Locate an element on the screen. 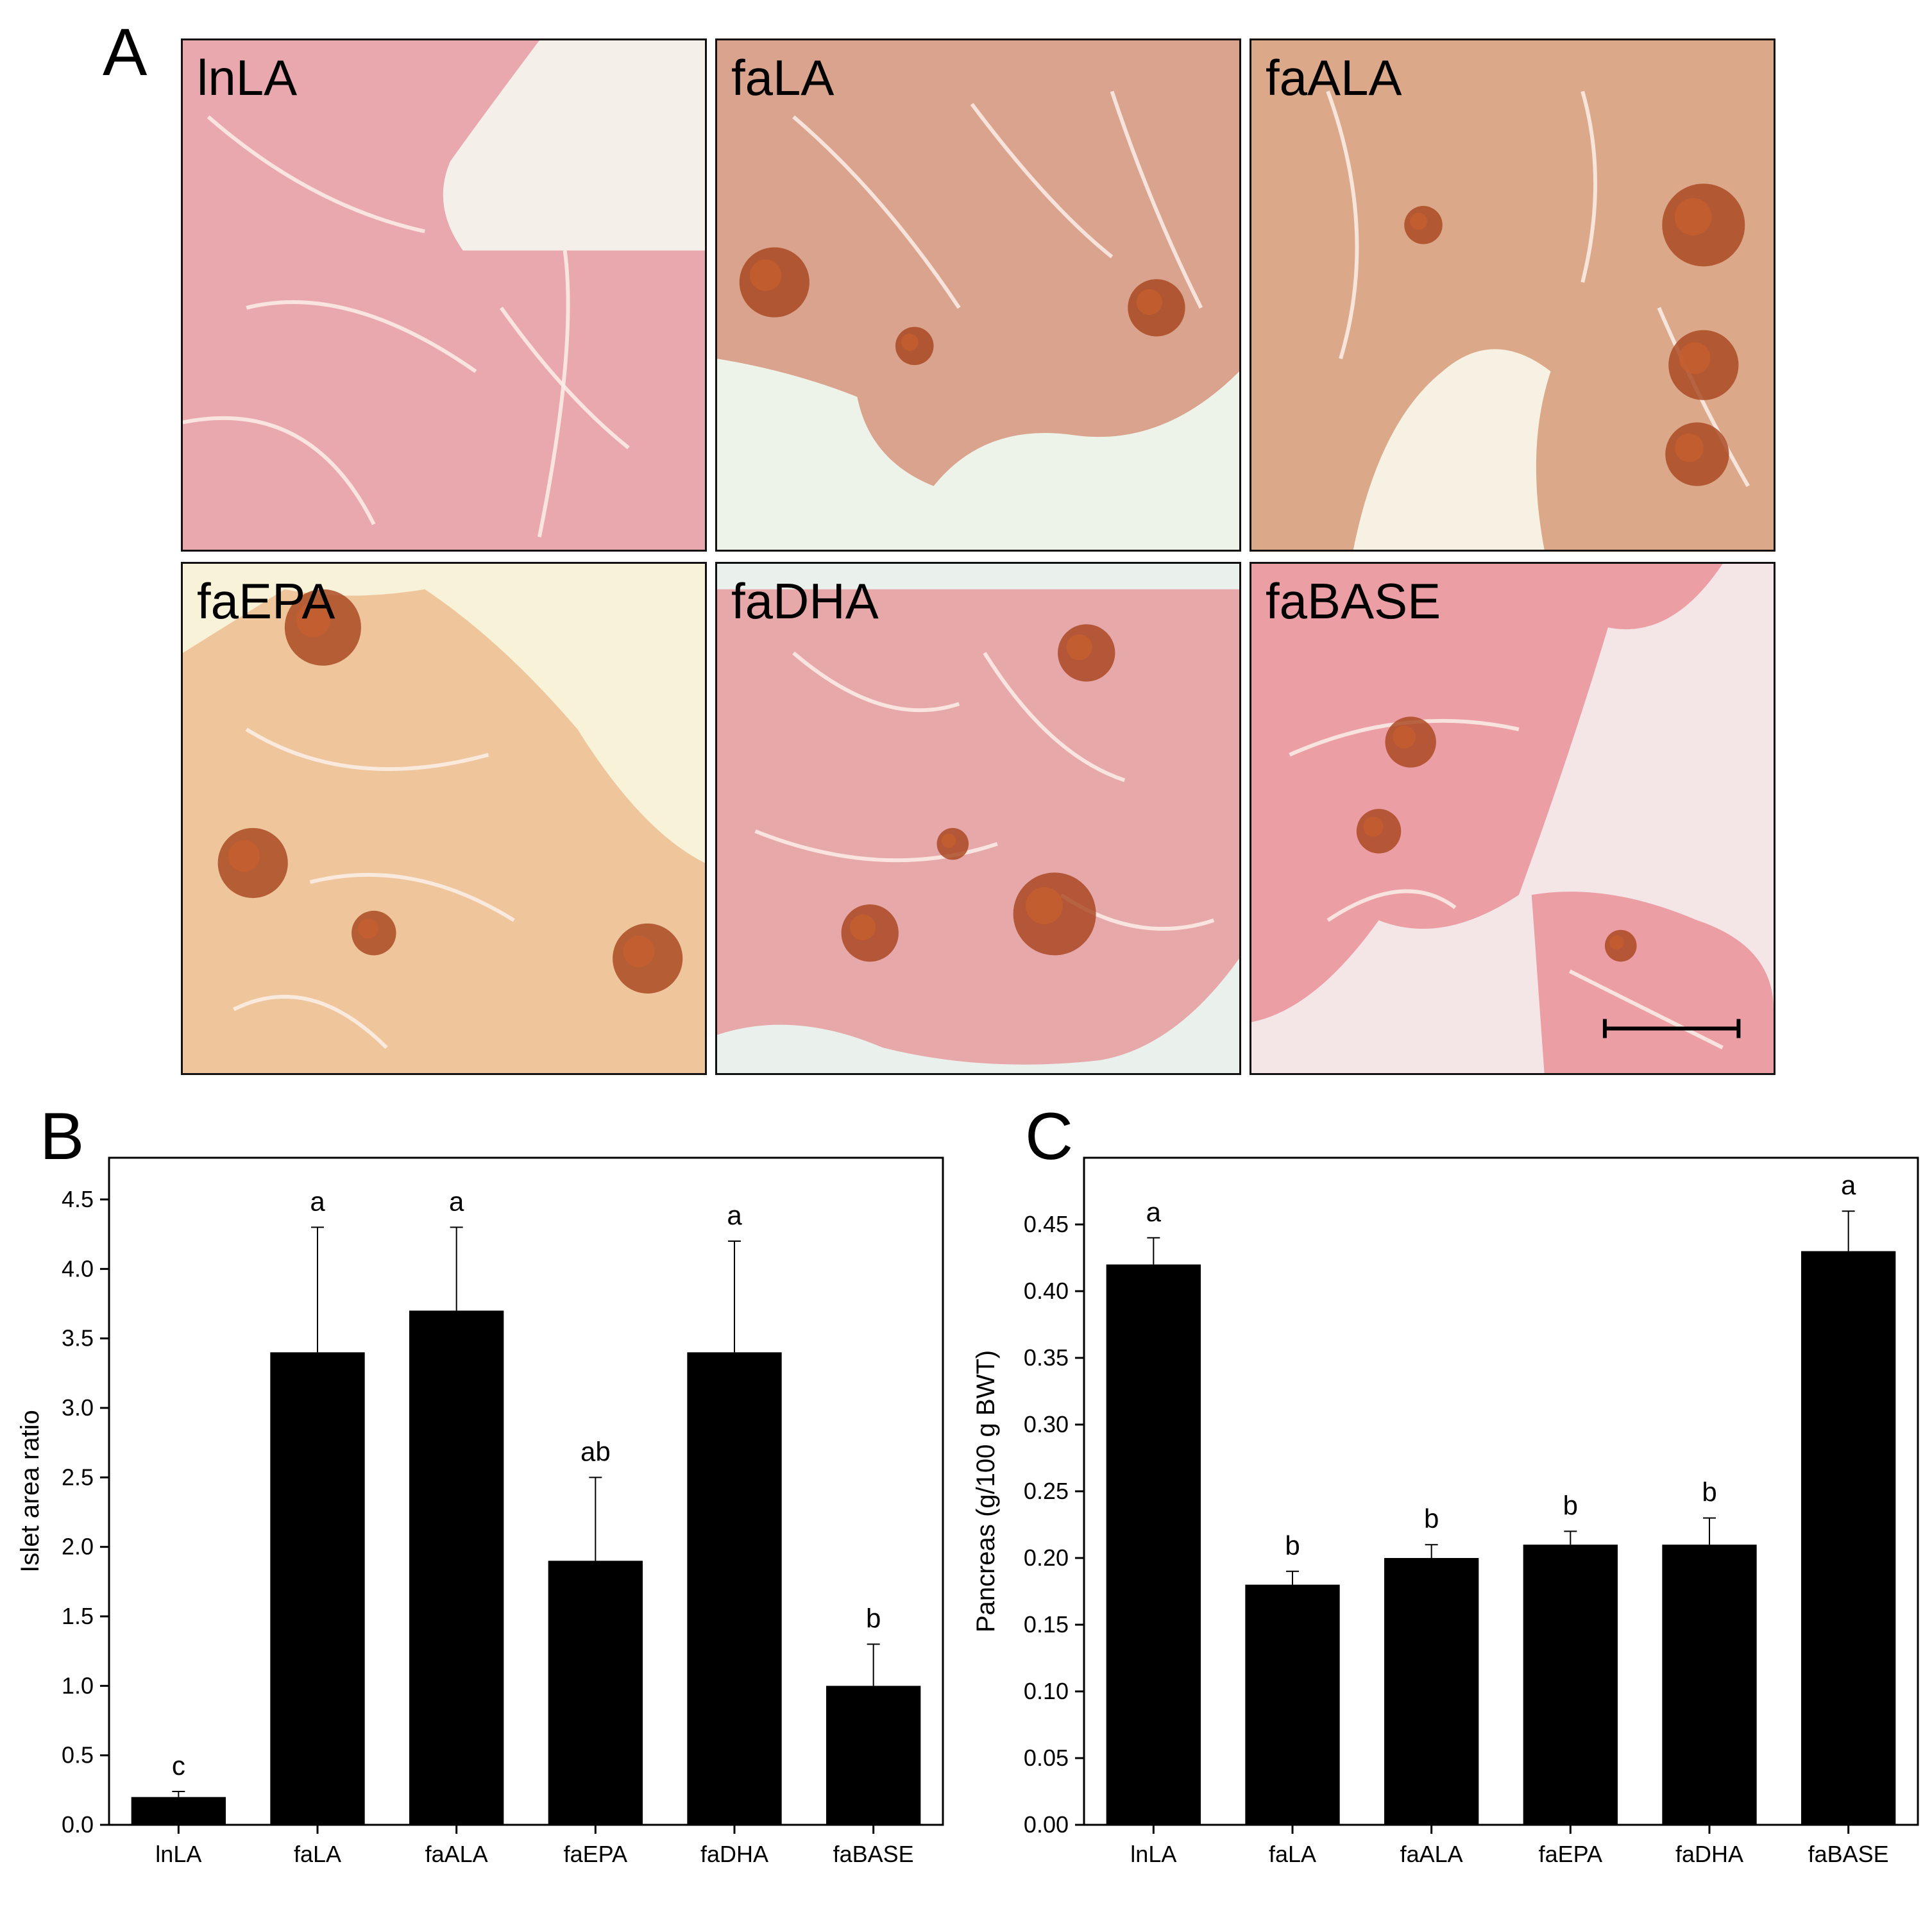 The height and width of the screenshot is (1905, 1932). micrograph-label: faBASE is located at coordinates (1353, 601).